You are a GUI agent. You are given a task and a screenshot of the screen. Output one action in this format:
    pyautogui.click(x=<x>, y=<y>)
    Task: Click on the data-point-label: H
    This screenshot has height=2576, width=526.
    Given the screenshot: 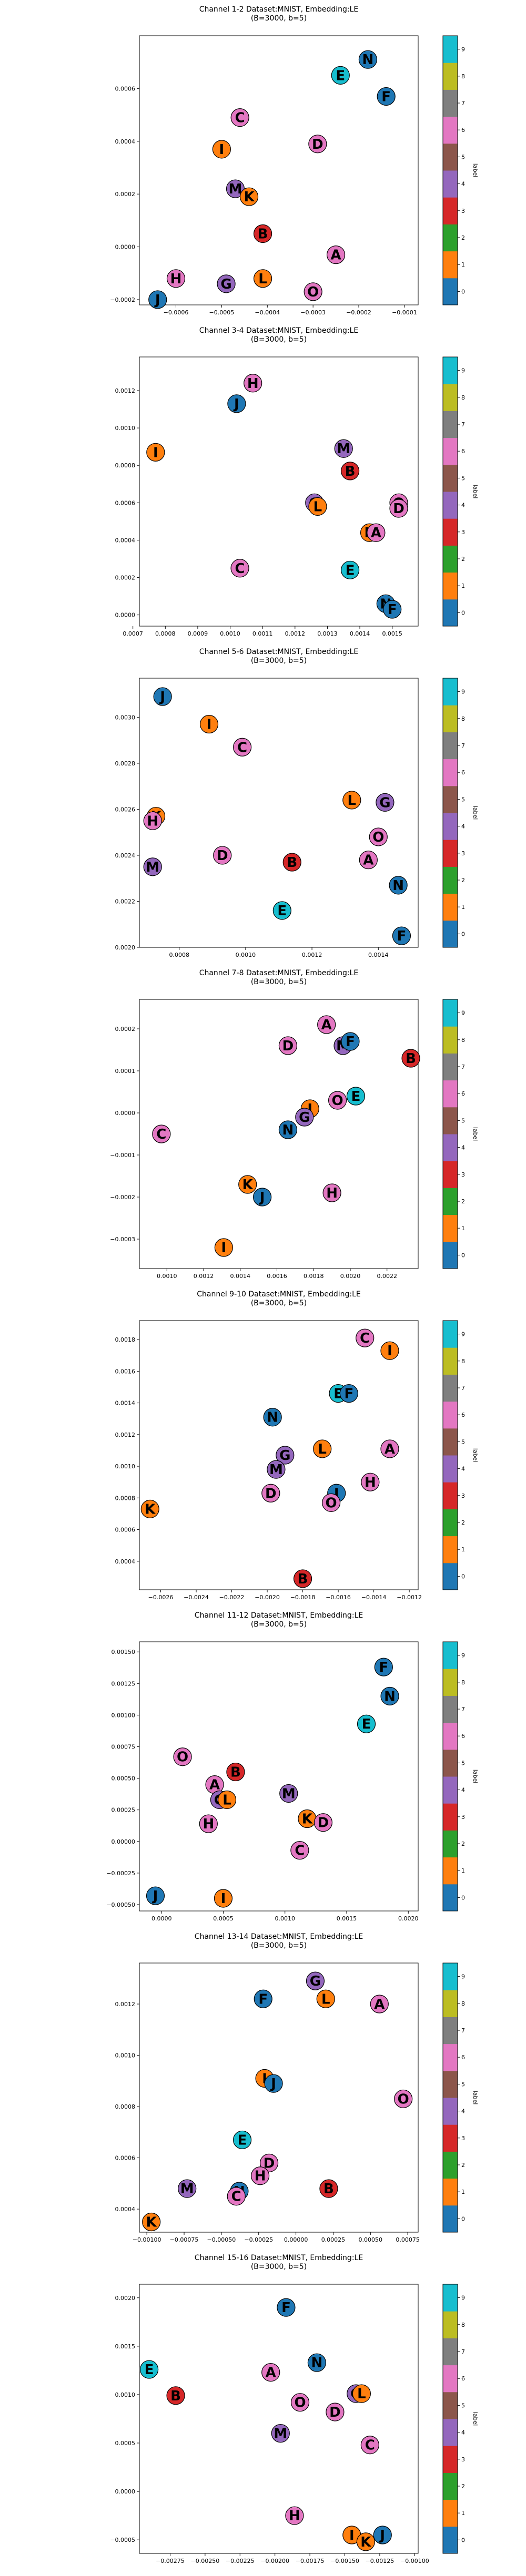 What is the action you would take?
    pyautogui.click(x=260, y=2176)
    